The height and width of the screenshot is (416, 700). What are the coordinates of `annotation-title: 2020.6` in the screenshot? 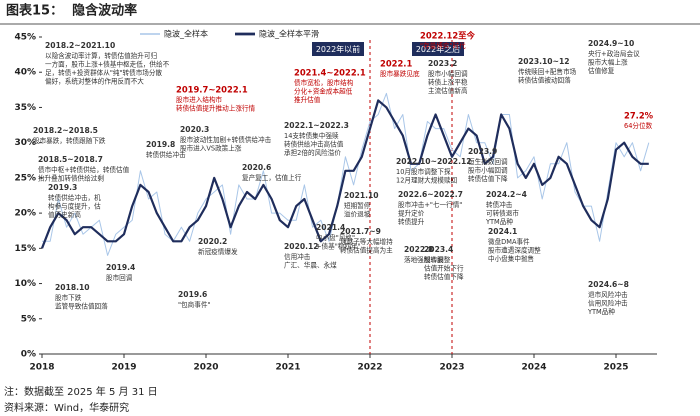 It's located at (256, 167).